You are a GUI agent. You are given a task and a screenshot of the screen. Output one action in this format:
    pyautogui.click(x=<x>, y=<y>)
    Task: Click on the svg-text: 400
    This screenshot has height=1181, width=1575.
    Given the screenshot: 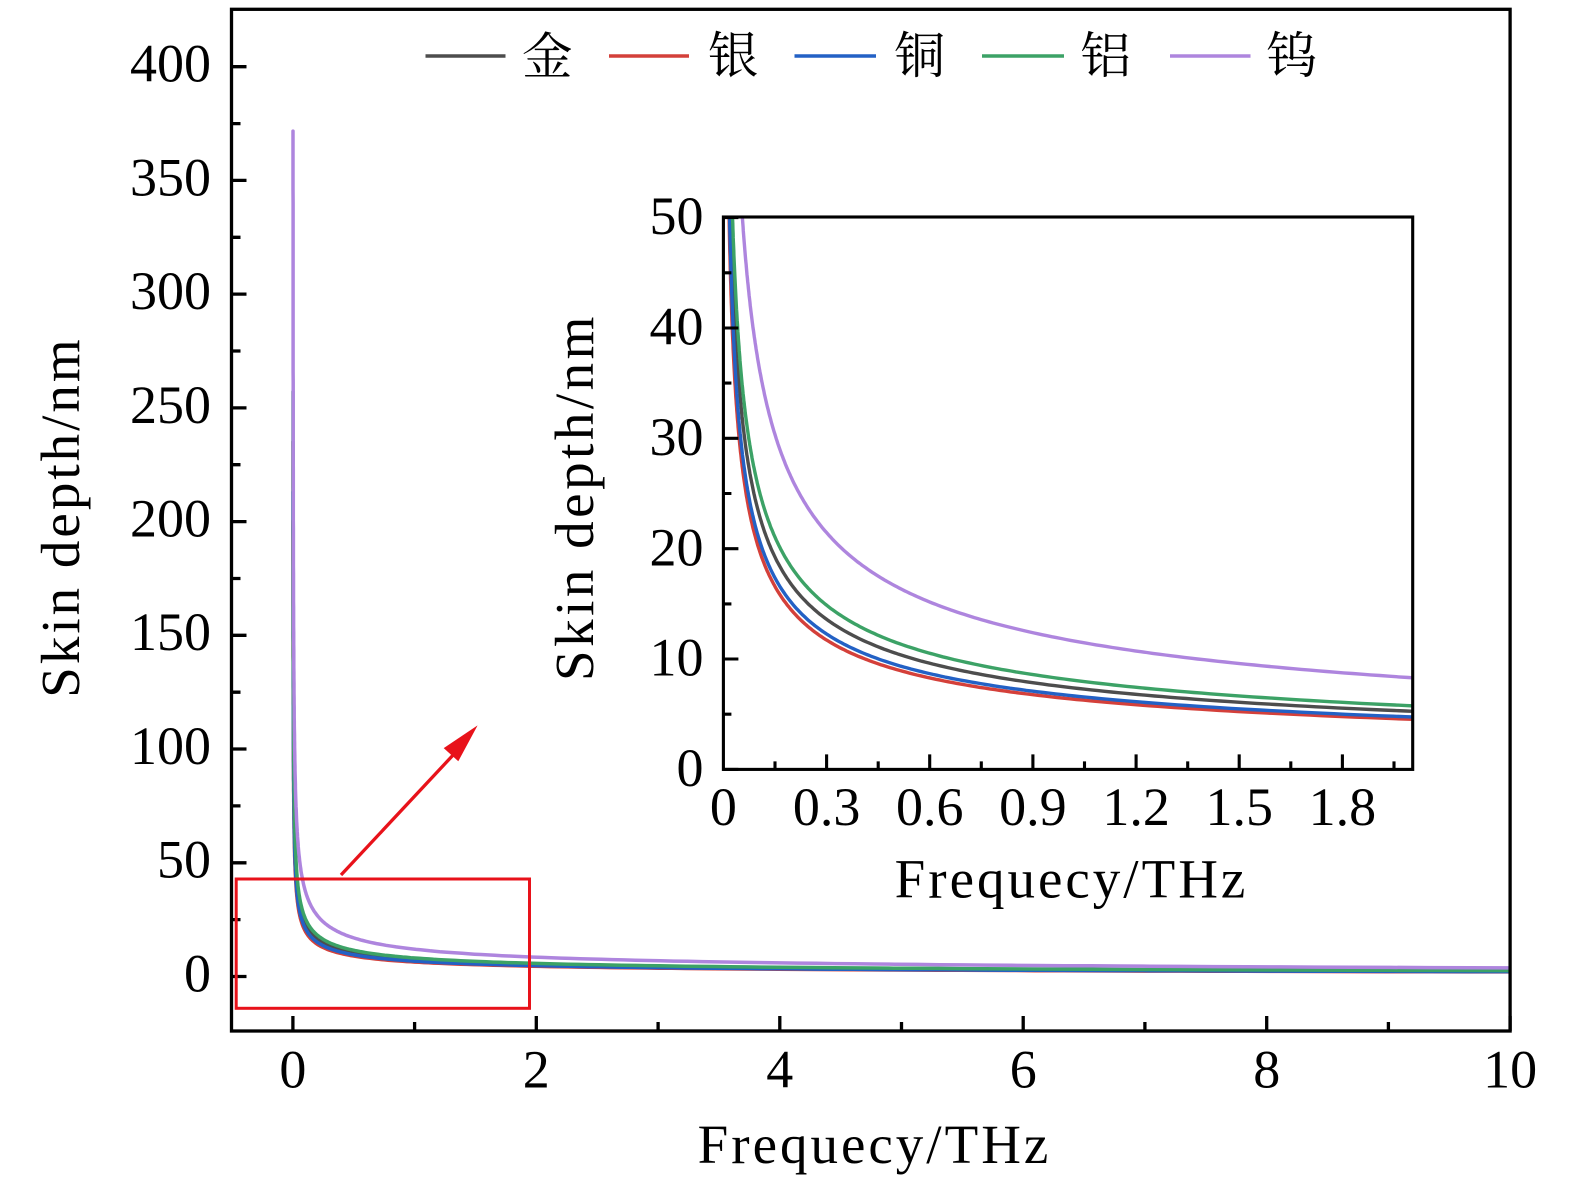 What is the action you would take?
    pyautogui.click(x=170, y=64)
    